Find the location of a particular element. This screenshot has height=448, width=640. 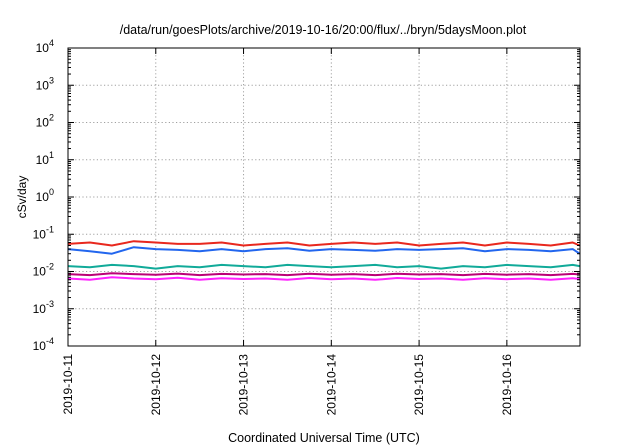

y-tick-exponent: 3 is located at coordinates (51, 80).